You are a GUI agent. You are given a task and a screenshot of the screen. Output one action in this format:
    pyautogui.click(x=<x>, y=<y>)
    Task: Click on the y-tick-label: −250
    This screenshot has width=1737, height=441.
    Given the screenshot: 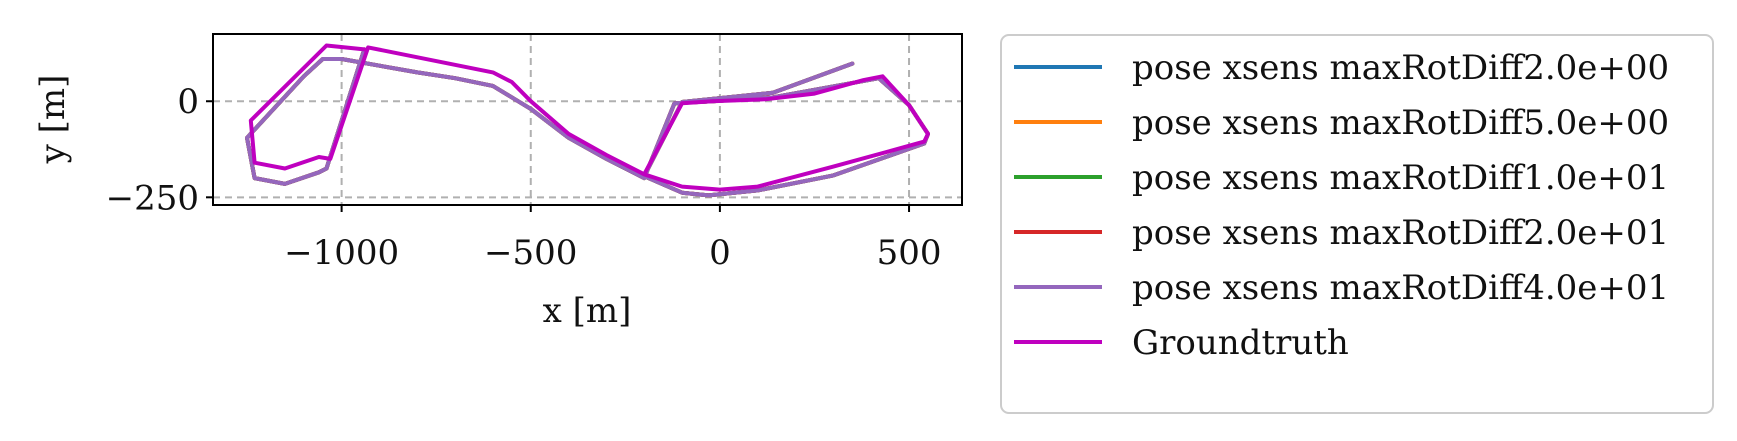 What is the action you would take?
    pyautogui.click(x=152, y=198)
    